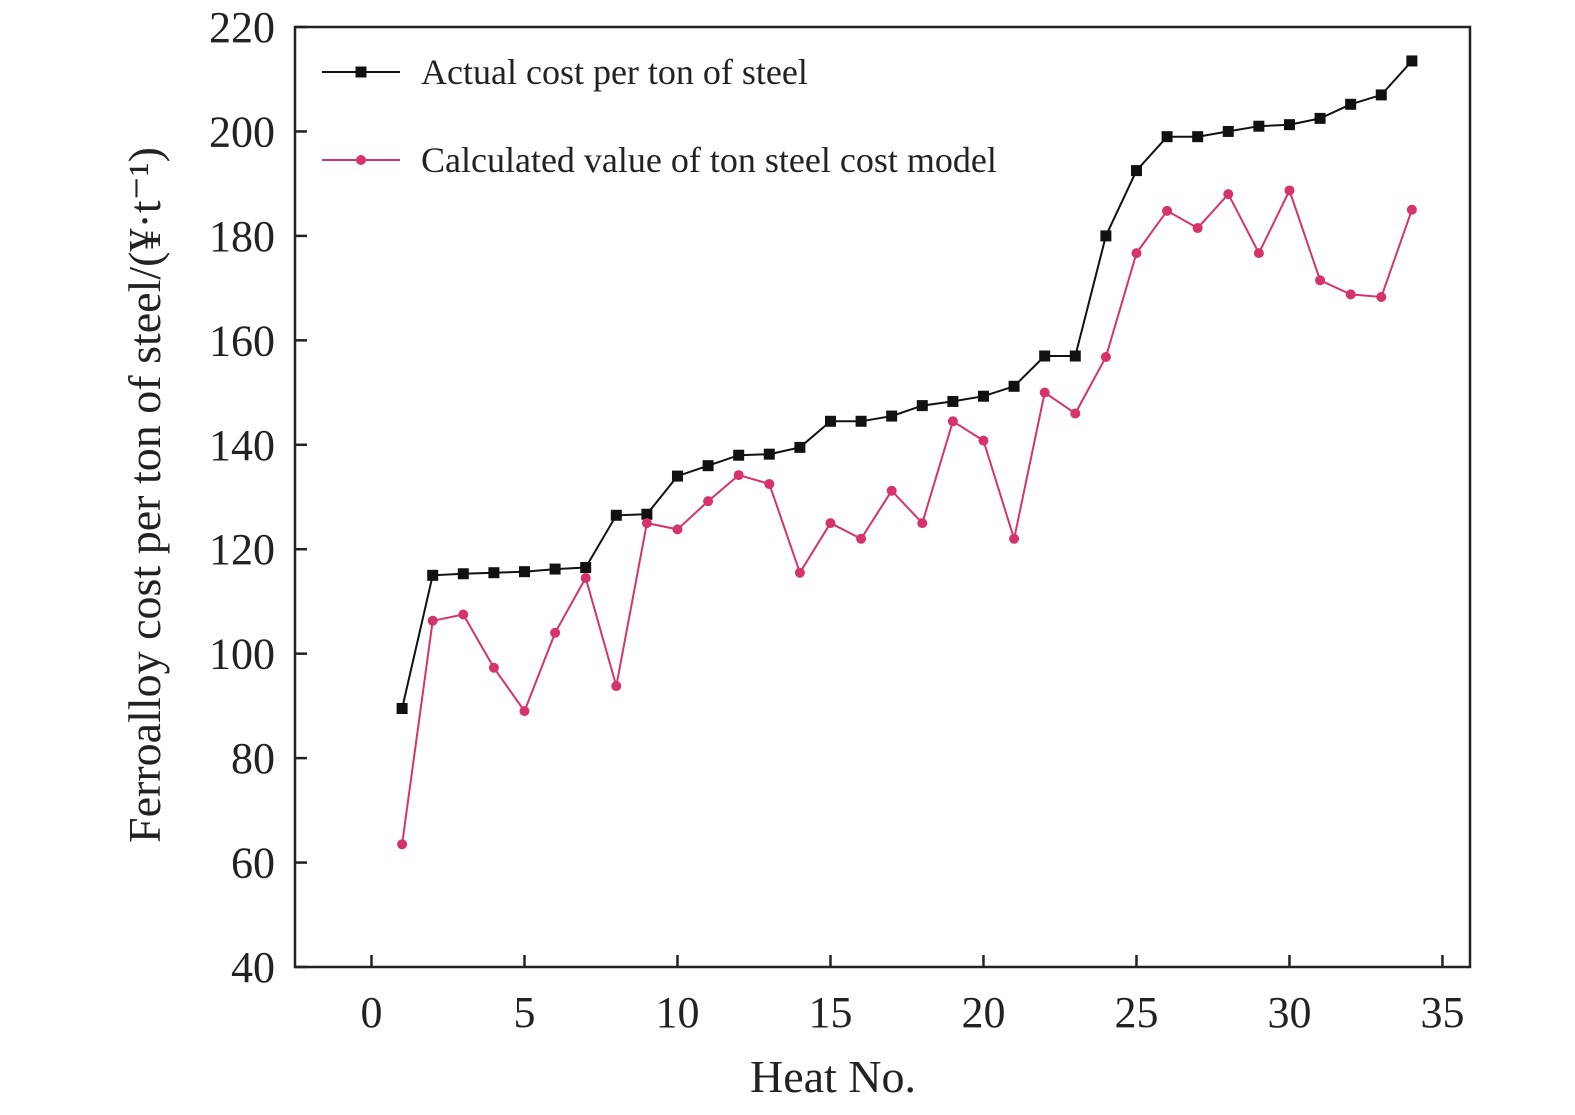 The image size is (1575, 1115). I want to click on y-tick-label: 220, so click(242, 27).